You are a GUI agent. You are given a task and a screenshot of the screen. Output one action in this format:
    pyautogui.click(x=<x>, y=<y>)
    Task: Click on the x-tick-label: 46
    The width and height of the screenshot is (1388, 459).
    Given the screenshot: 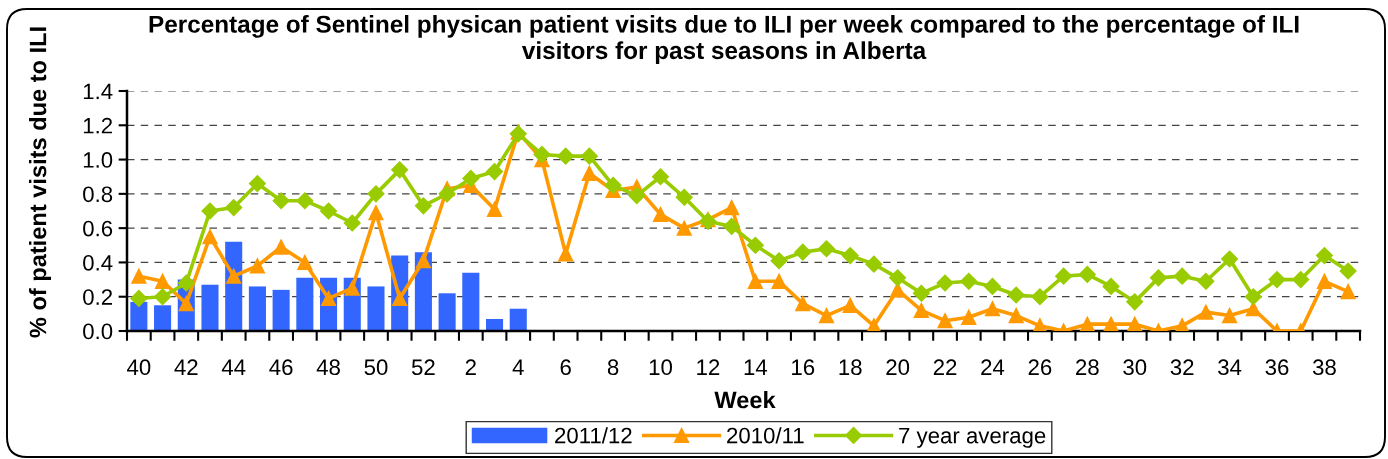 What is the action you would take?
    pyautogui.click(x=281, y=367)
    